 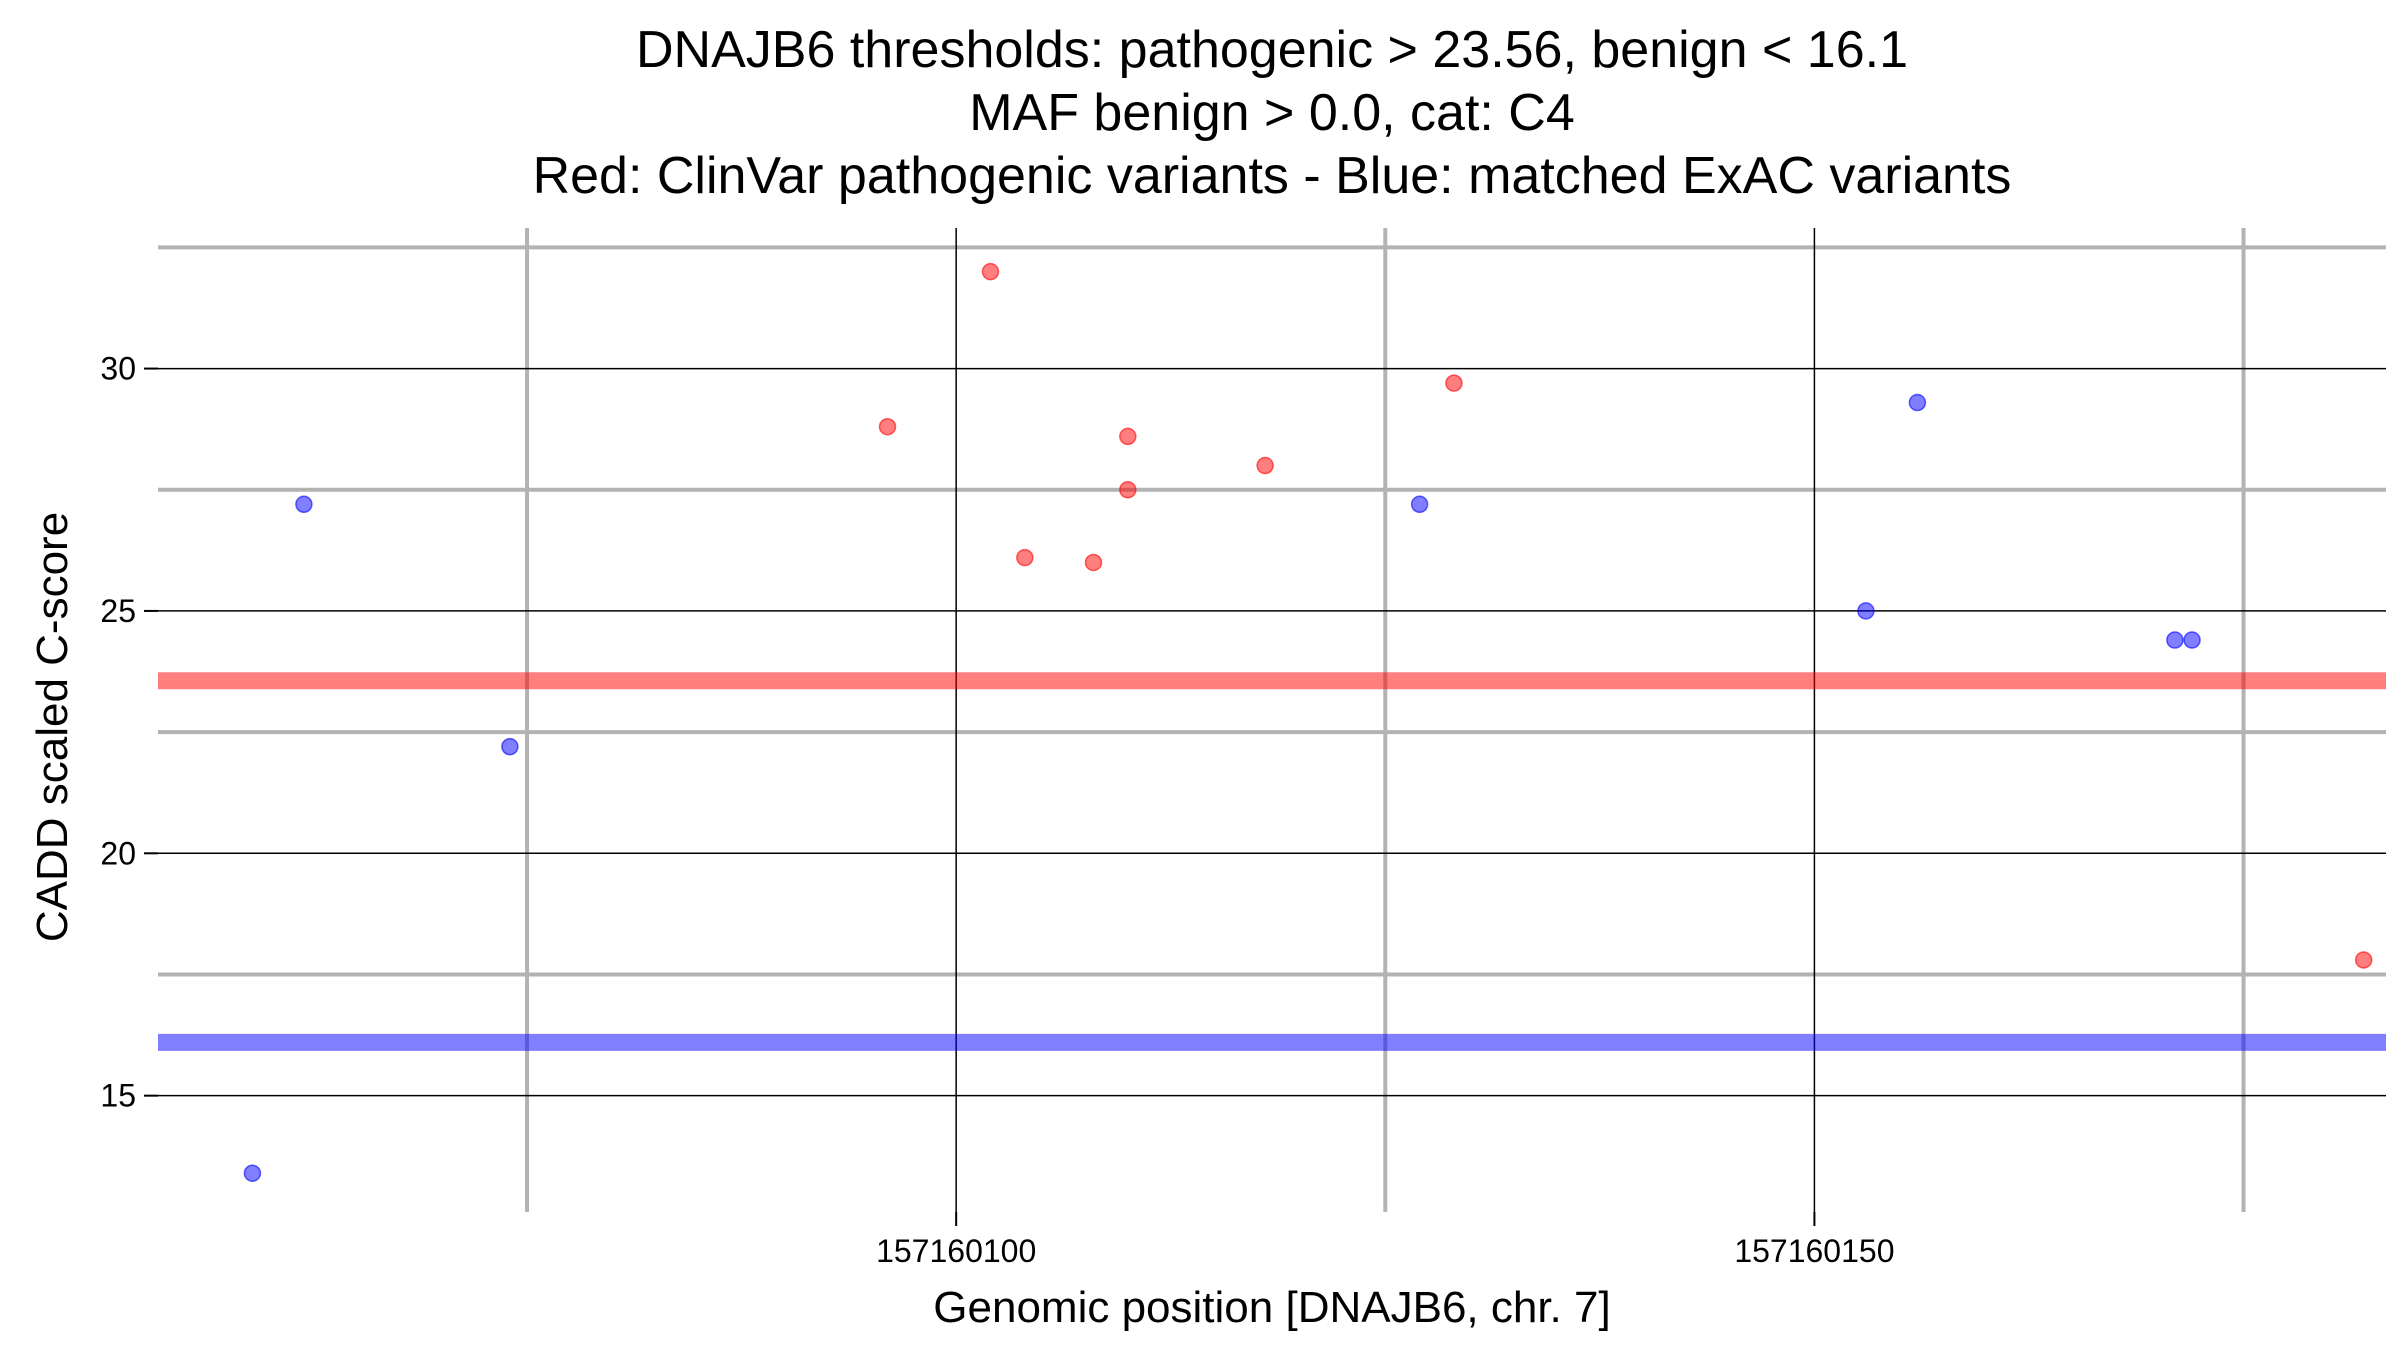 What do you see at coordinates (956, 1251) in the screenshot?
I see `x-tick-label: 157160100` at bounding box center [956, 1251].